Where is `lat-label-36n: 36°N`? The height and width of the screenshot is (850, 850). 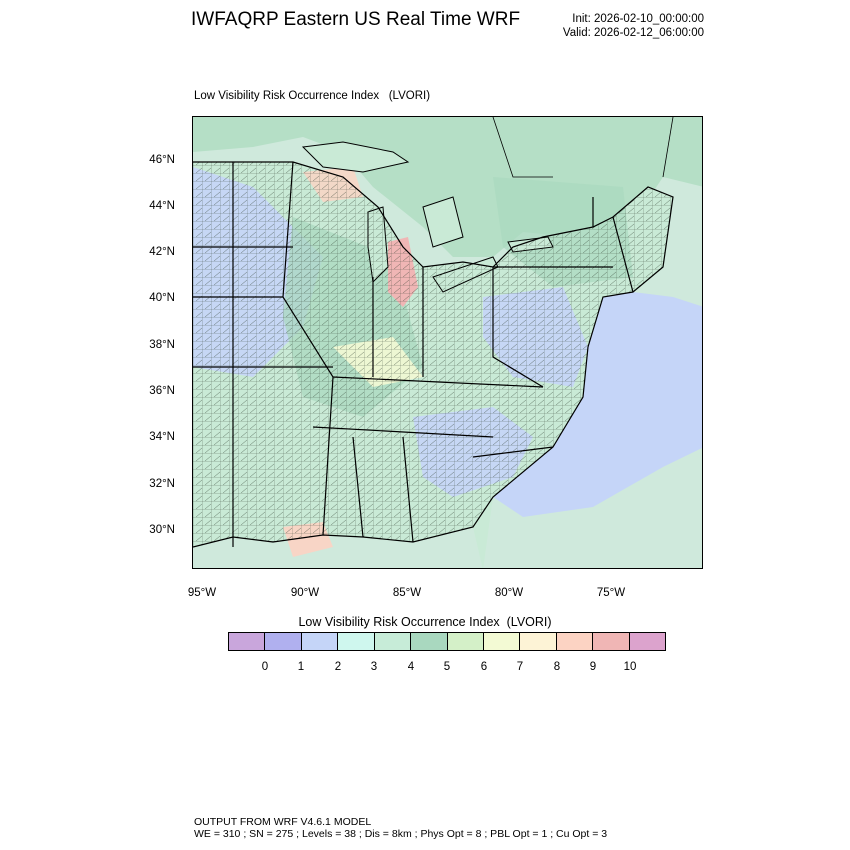 lat-label-36n: 36°N is located at coordinates (162, 391).